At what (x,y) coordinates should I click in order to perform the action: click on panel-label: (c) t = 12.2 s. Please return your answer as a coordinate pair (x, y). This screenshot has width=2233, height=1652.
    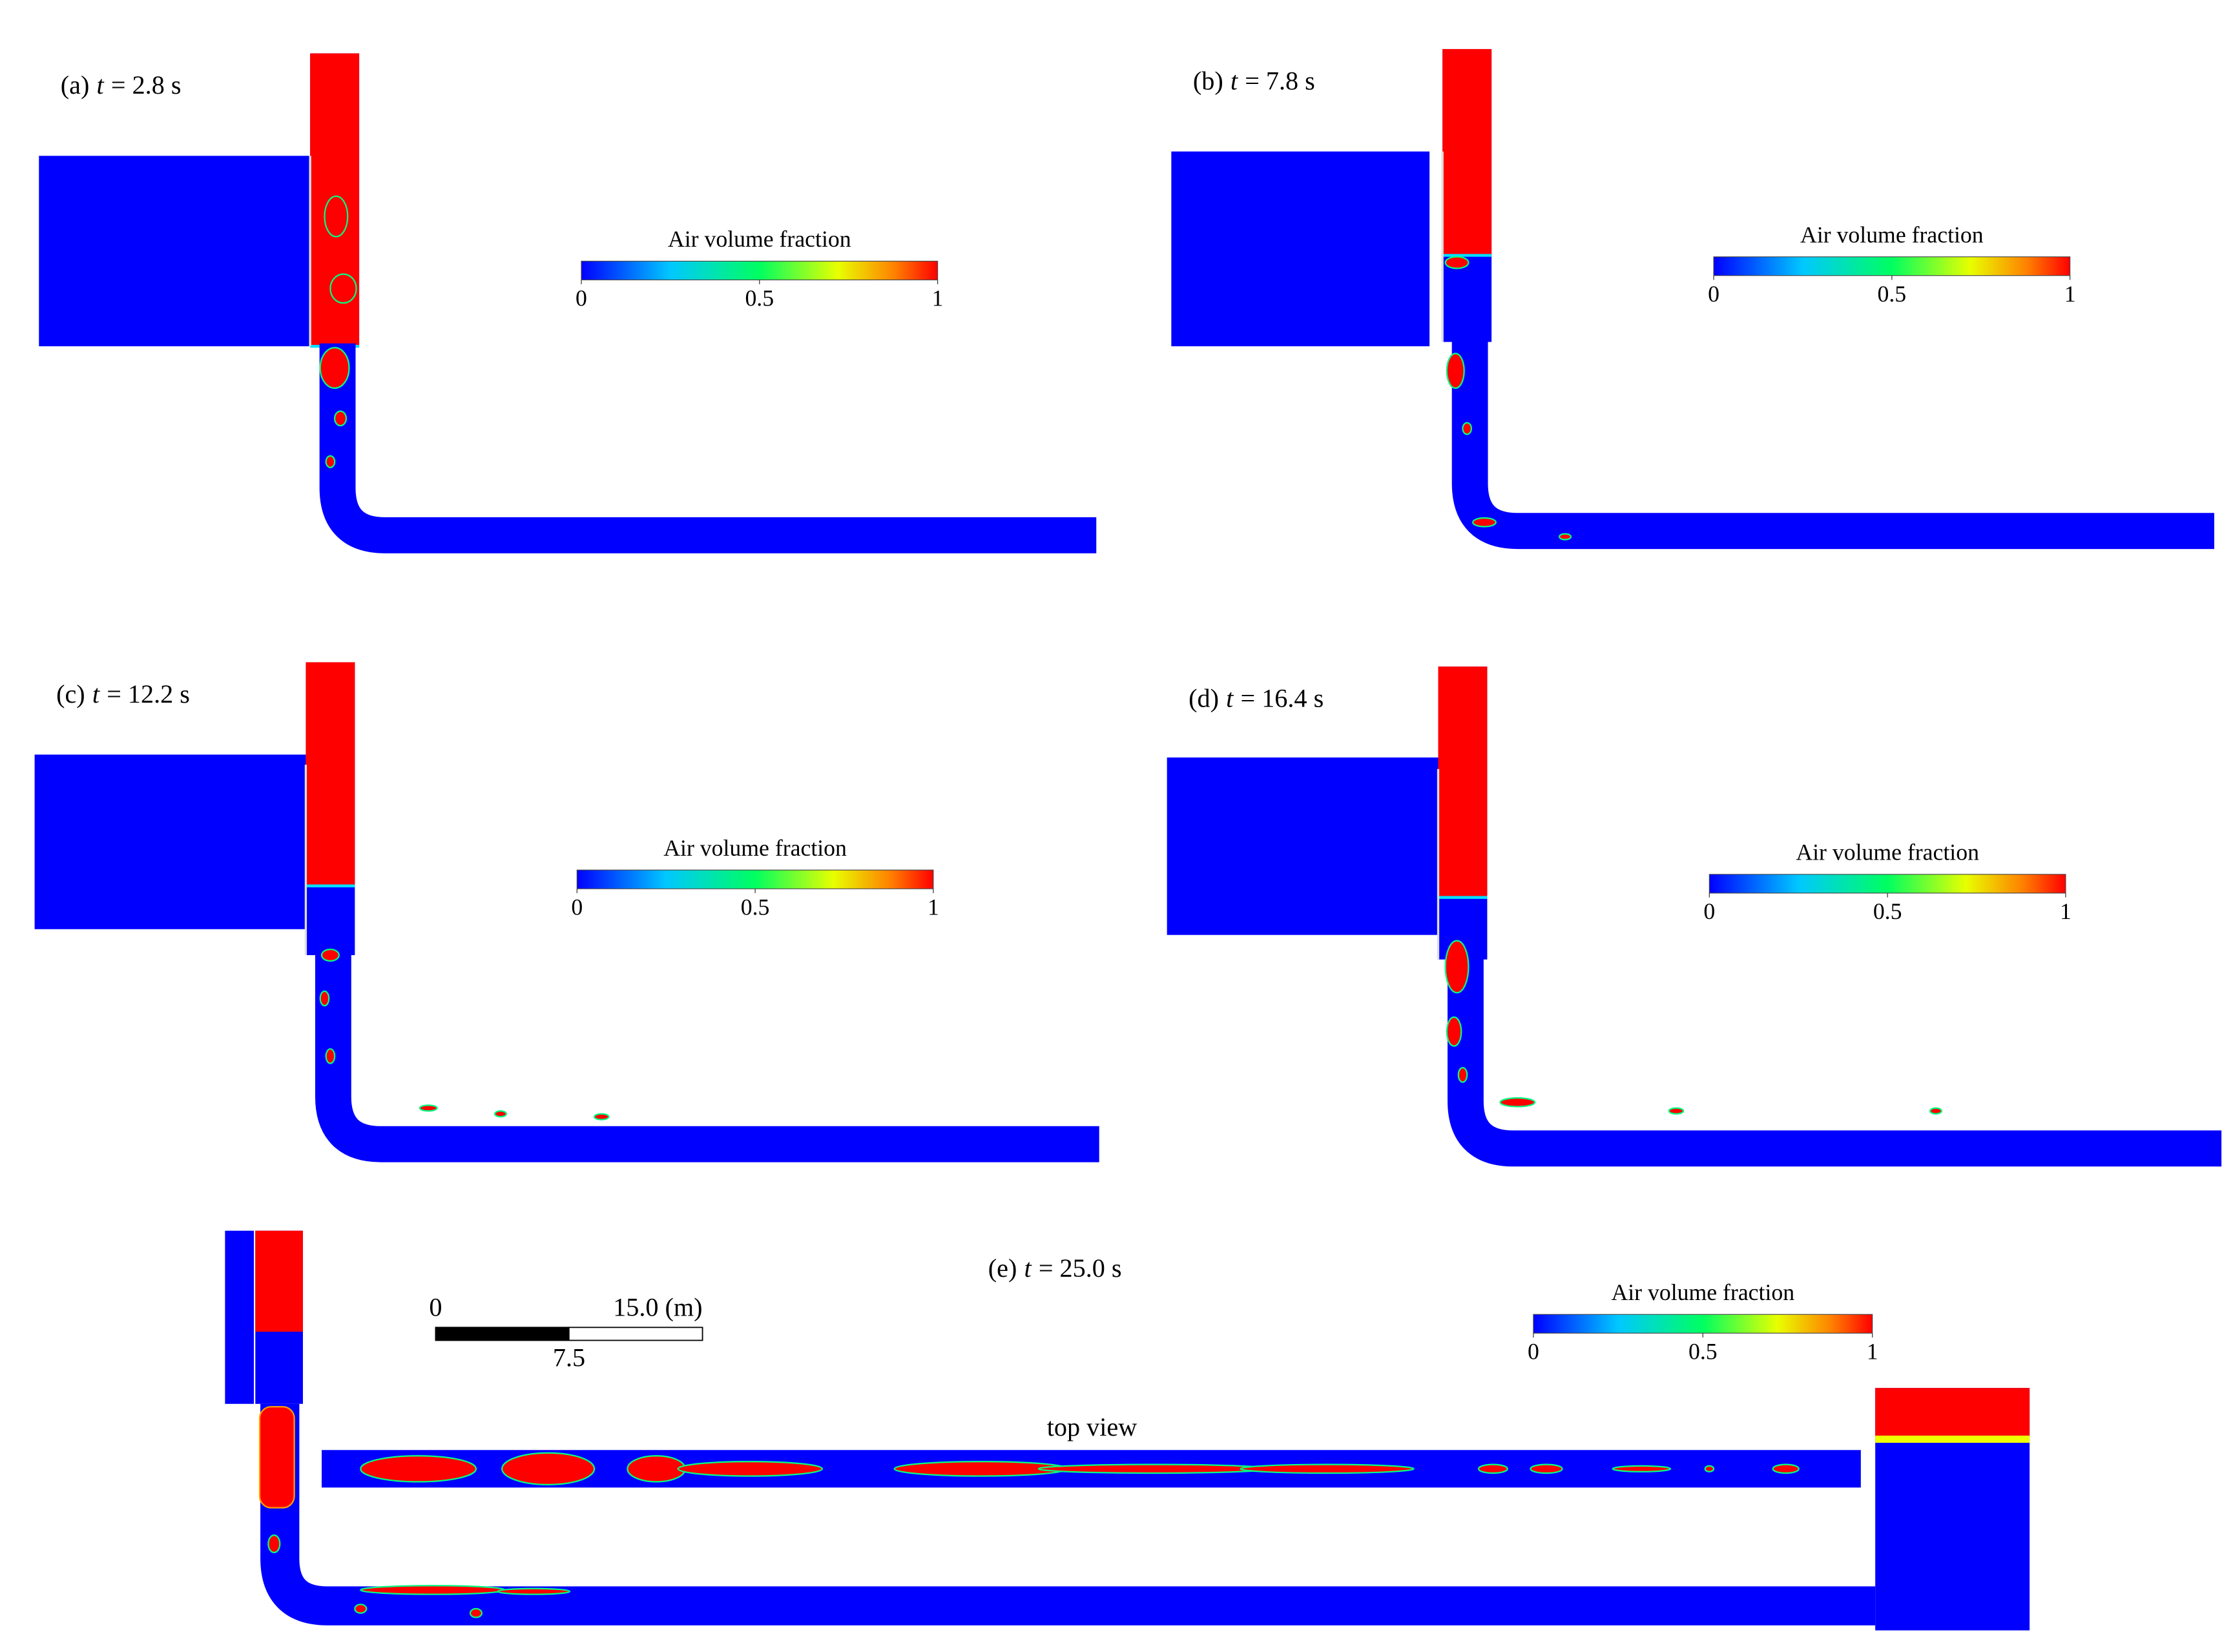
    Looking at the image, I should click on (123, 693).